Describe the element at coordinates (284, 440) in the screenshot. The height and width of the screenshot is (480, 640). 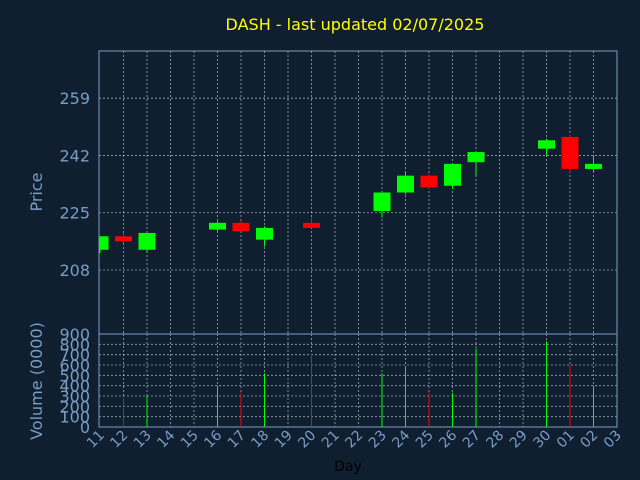
I see `x-tick-label: 19` at that location.